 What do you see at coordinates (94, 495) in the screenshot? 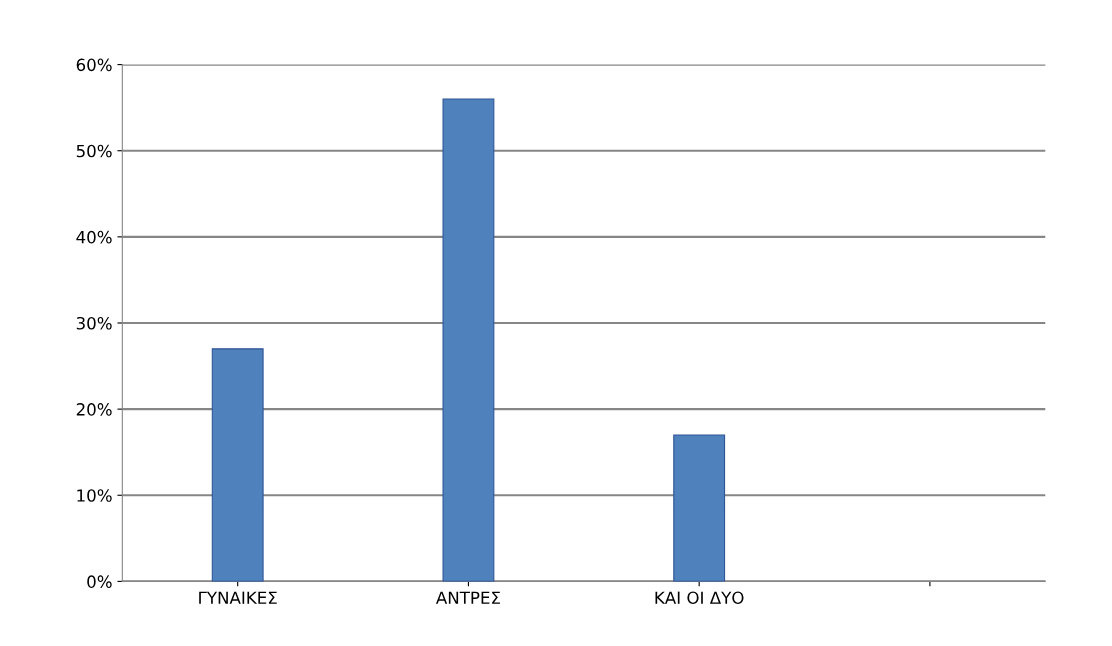
I see `y-tick-label: 10%` at bounding box center [94, 495].